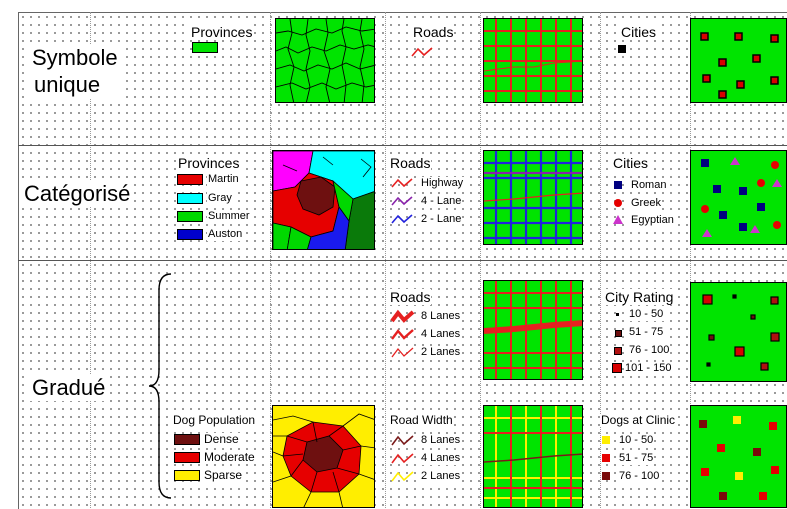  What do you see at coordinates (225, 234) in the screenshot?
I see `legend-item-auston: Auston` at bounding box center [225, 234].